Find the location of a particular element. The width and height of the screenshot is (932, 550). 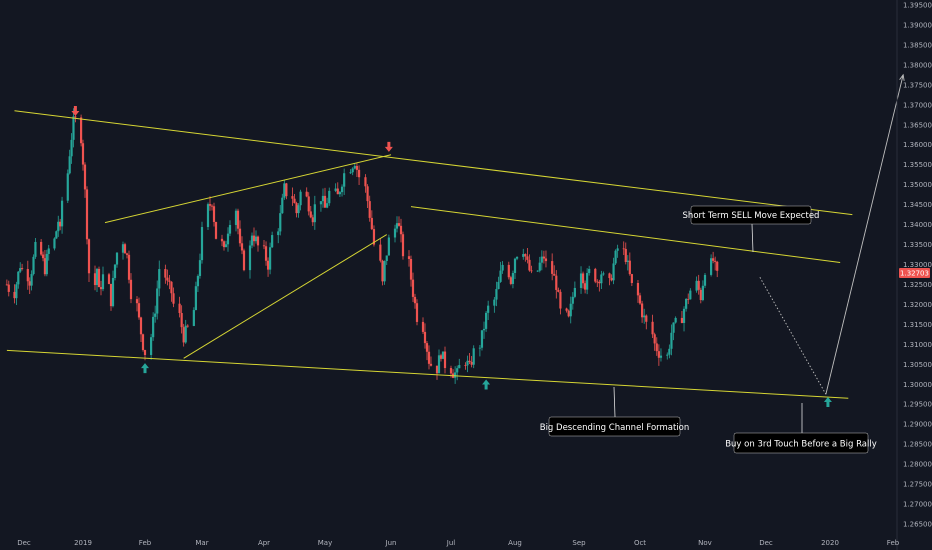

projection-down-leg is located at coordinates (793, 336).